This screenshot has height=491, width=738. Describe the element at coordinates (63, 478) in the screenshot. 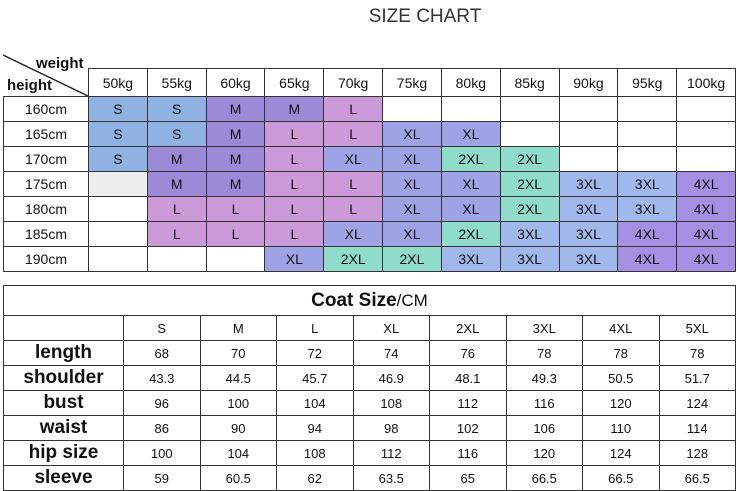

I see `measure-label: sleeve` at that location.